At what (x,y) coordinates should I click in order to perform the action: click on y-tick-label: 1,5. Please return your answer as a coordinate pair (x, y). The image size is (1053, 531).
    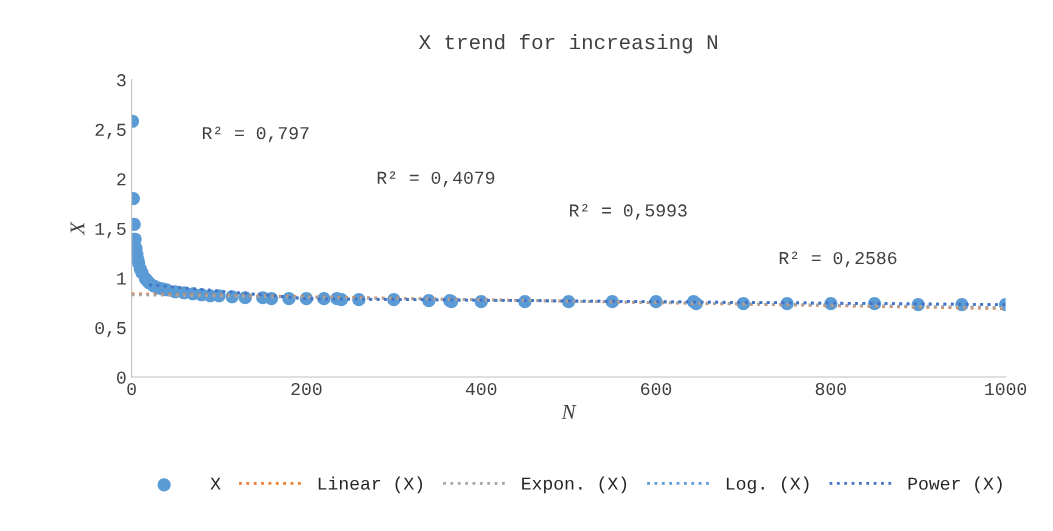
    Looking at the image, I should click on (110, 230).